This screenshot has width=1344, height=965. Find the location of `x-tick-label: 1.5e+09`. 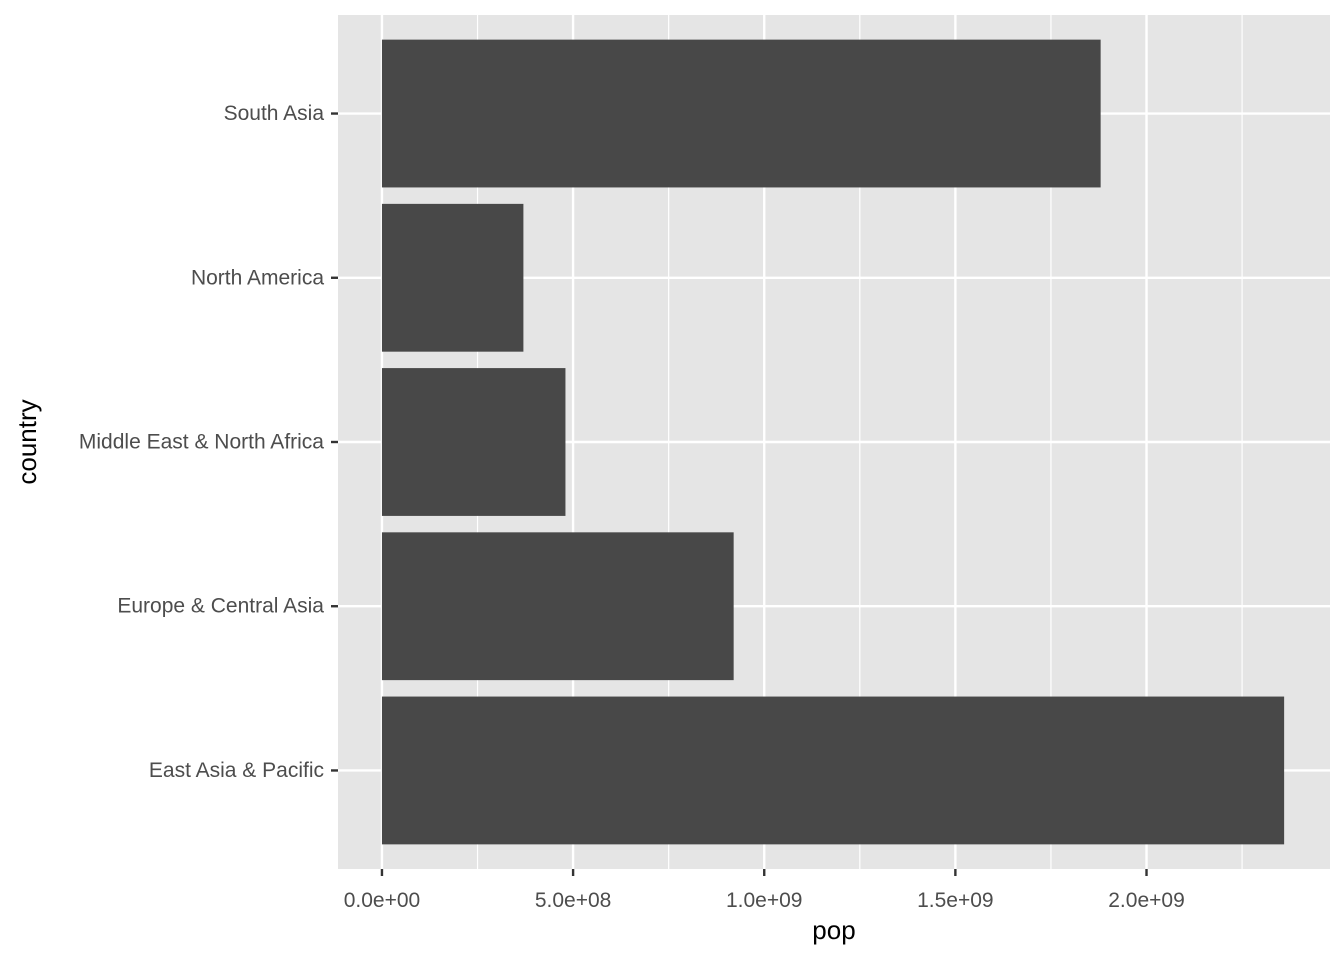

x-tick-label: 1.5e+09 is located at coordinates (955, 900).